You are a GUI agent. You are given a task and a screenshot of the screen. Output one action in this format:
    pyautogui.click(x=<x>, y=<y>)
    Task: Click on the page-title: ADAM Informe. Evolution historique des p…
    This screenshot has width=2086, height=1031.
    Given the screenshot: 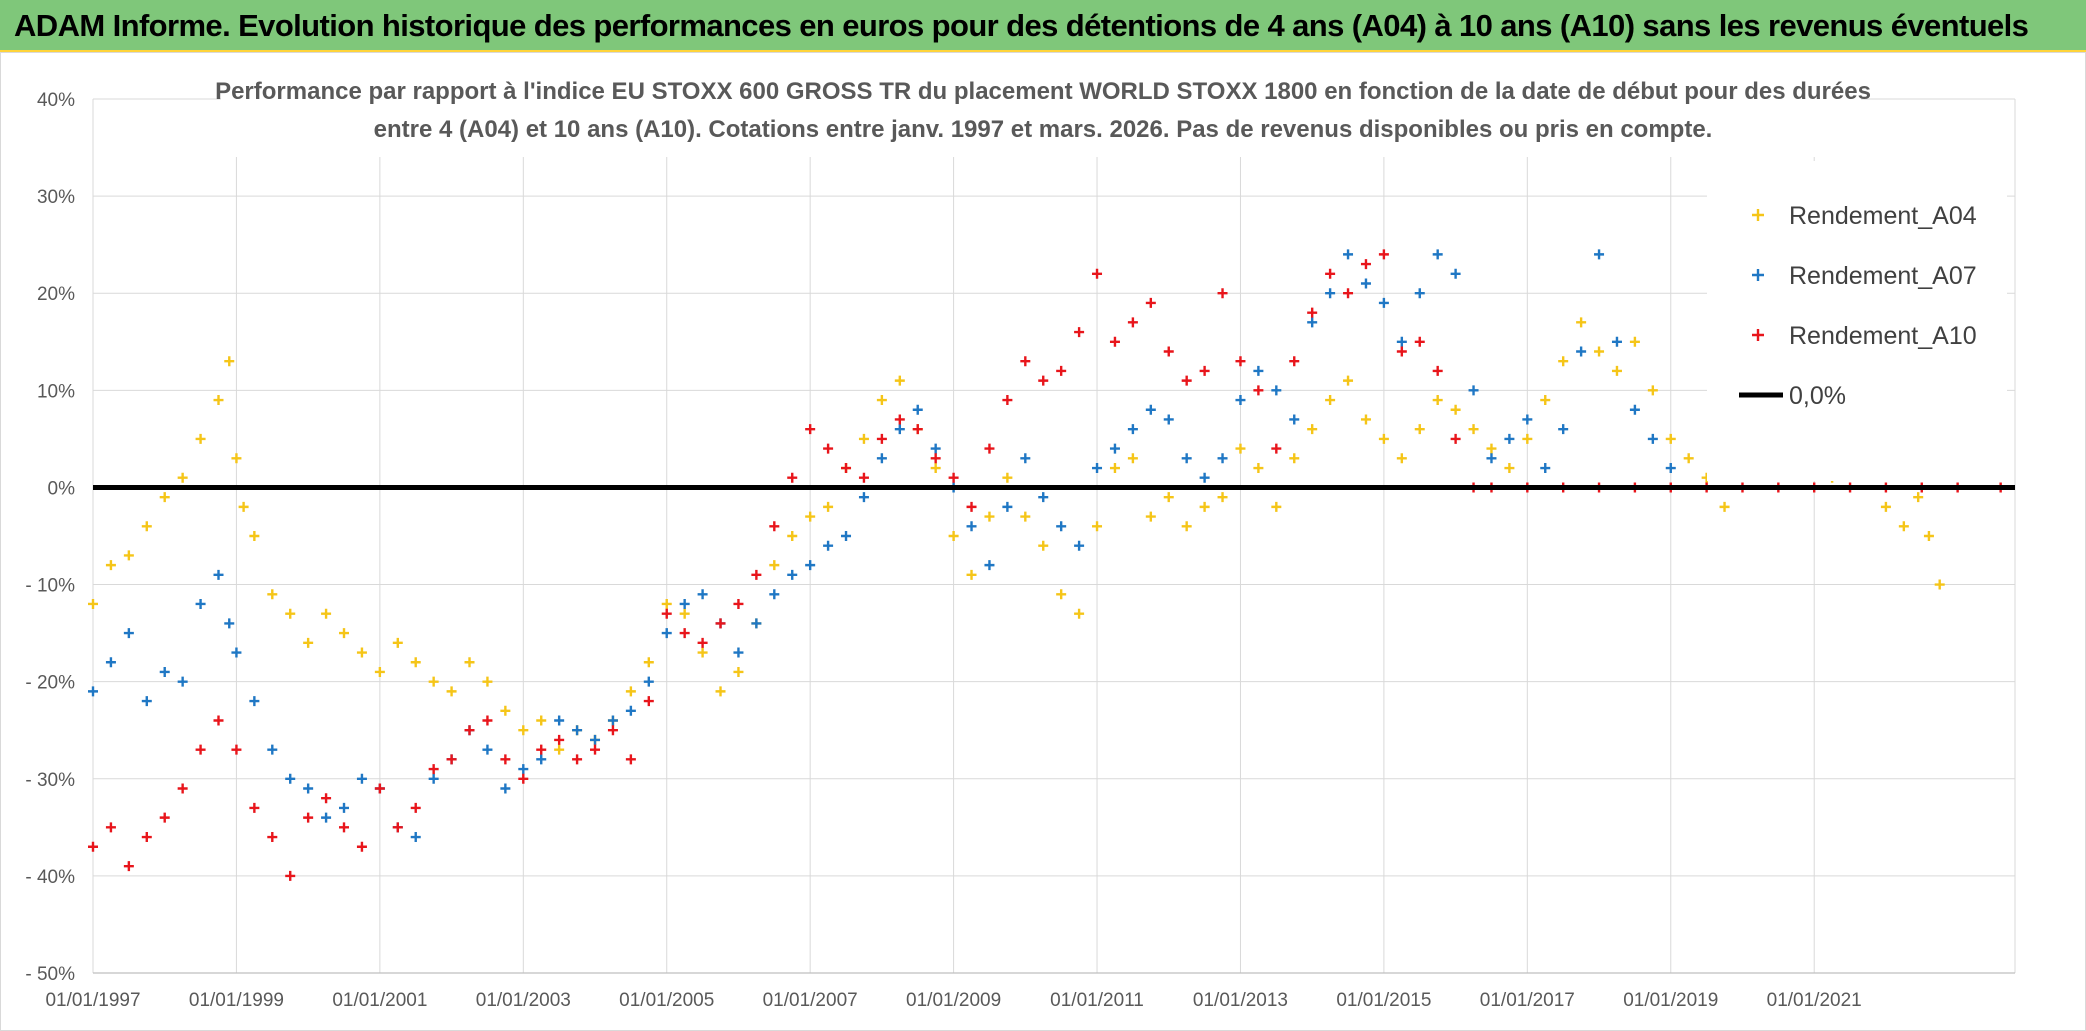 What is the action you would take?
    pyautogui.click(x=1021, y=25)
    